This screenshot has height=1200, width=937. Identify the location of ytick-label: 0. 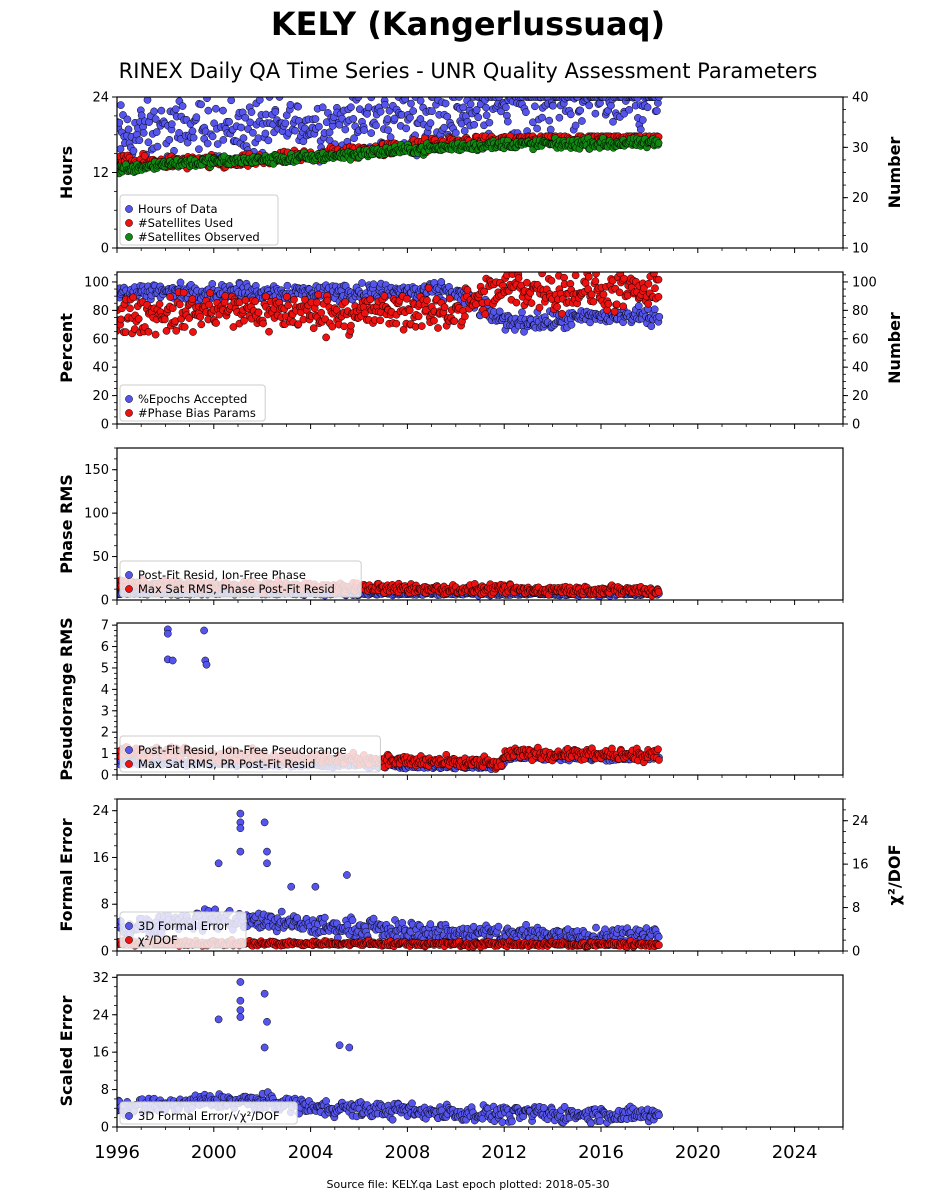
(105, 425).